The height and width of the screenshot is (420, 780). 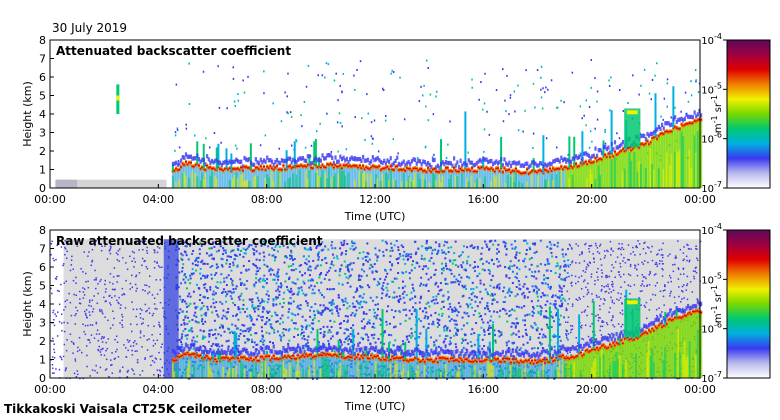 I want to click on footer-label: Tikkakoski Vaisala CT25K ceilometer, so click(x=128, y=409).